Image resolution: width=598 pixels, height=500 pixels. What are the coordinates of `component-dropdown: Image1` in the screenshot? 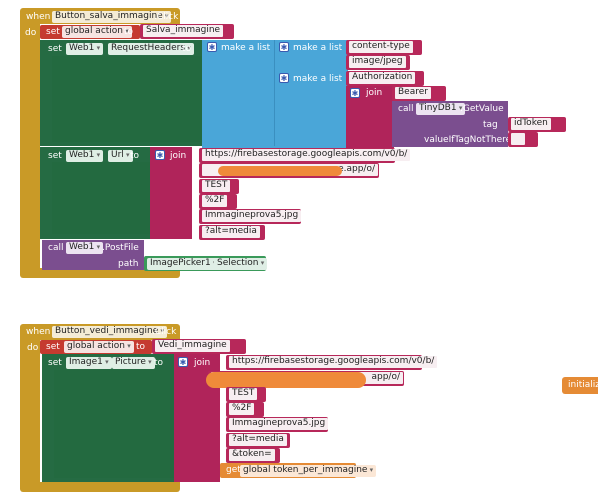 It's located at (89, 363).